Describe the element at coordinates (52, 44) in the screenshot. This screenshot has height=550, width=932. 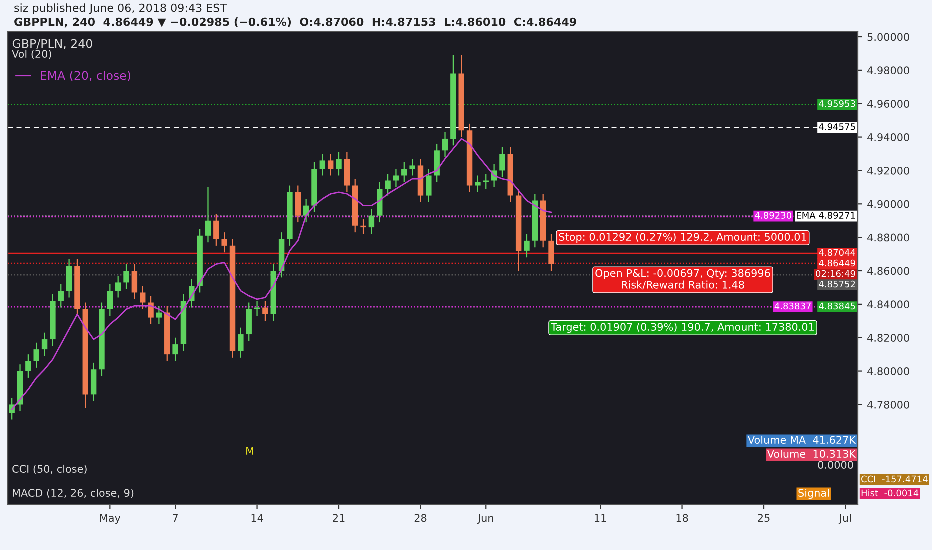
I see `text: GBP/PLN, 240` at that location.